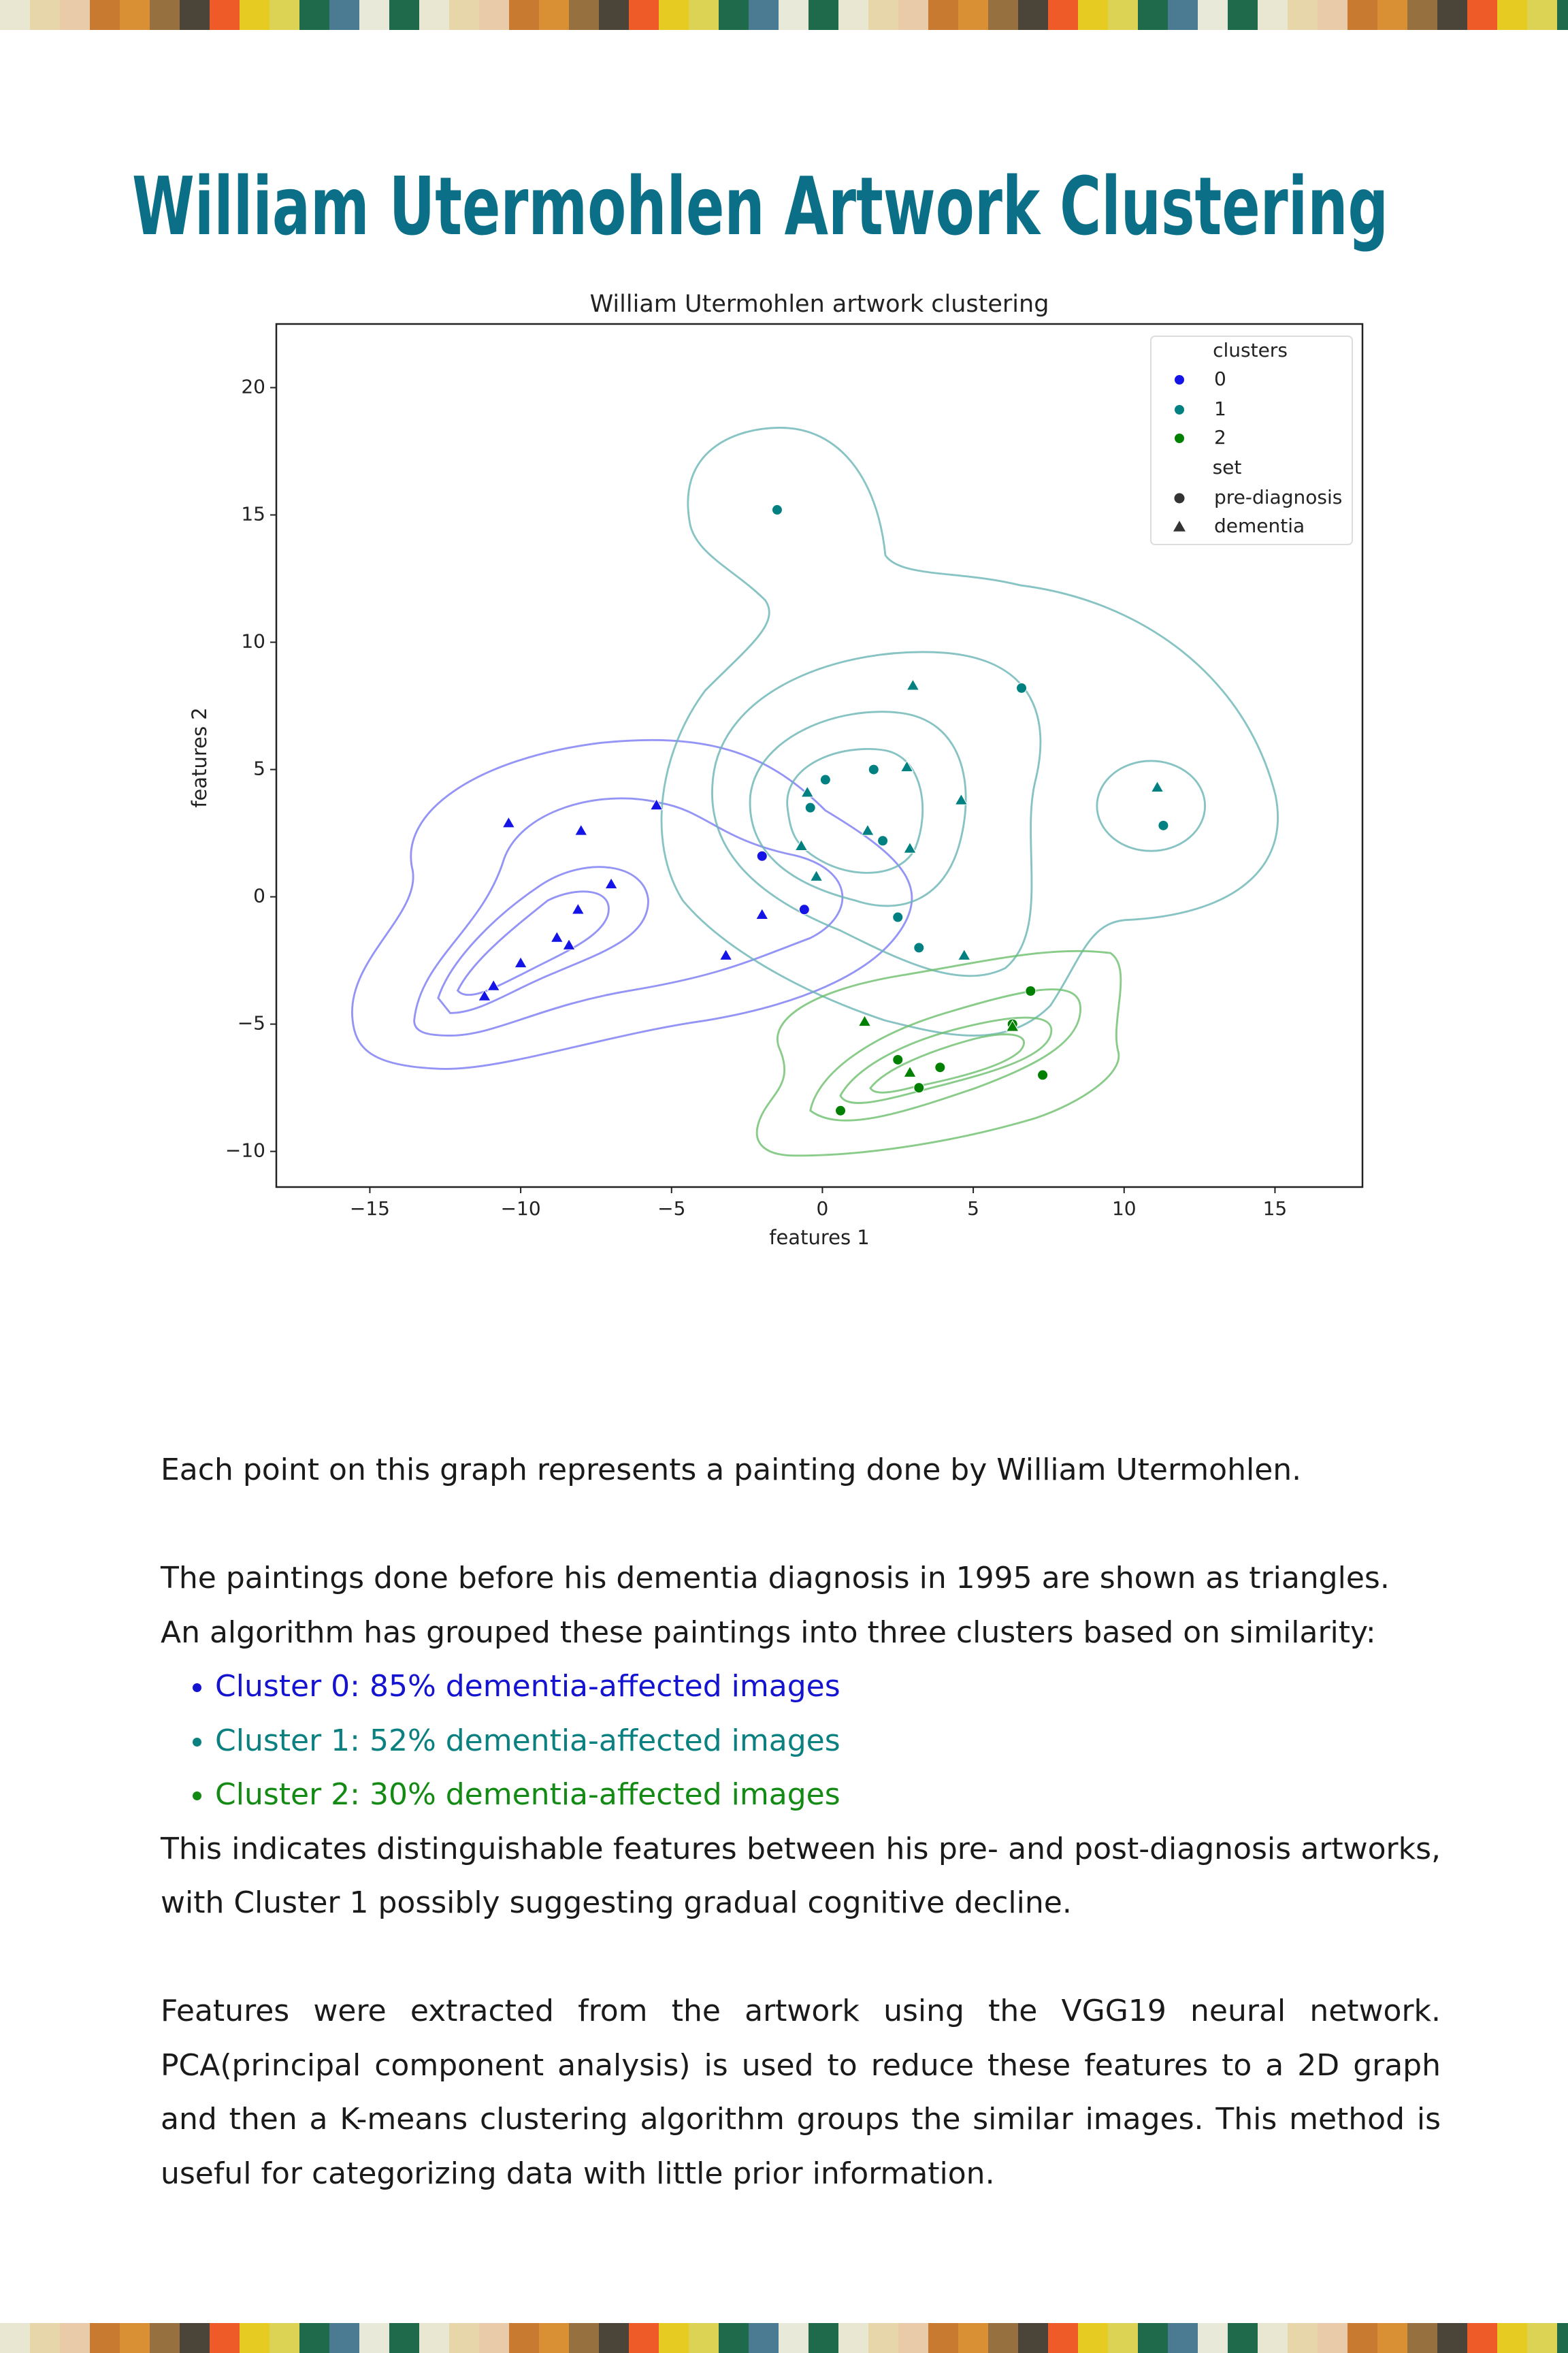  Describe the element at coordinates (671, 1208) in the screenshot. I see `x-tick-label: −5` at that location.